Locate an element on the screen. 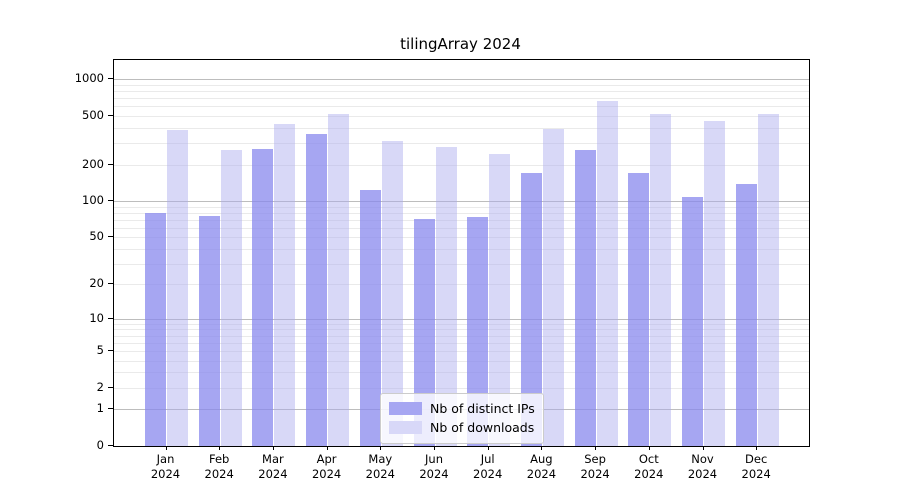  x-tick-label-oct: Oct 2024 is located at coordinates (649, 466).